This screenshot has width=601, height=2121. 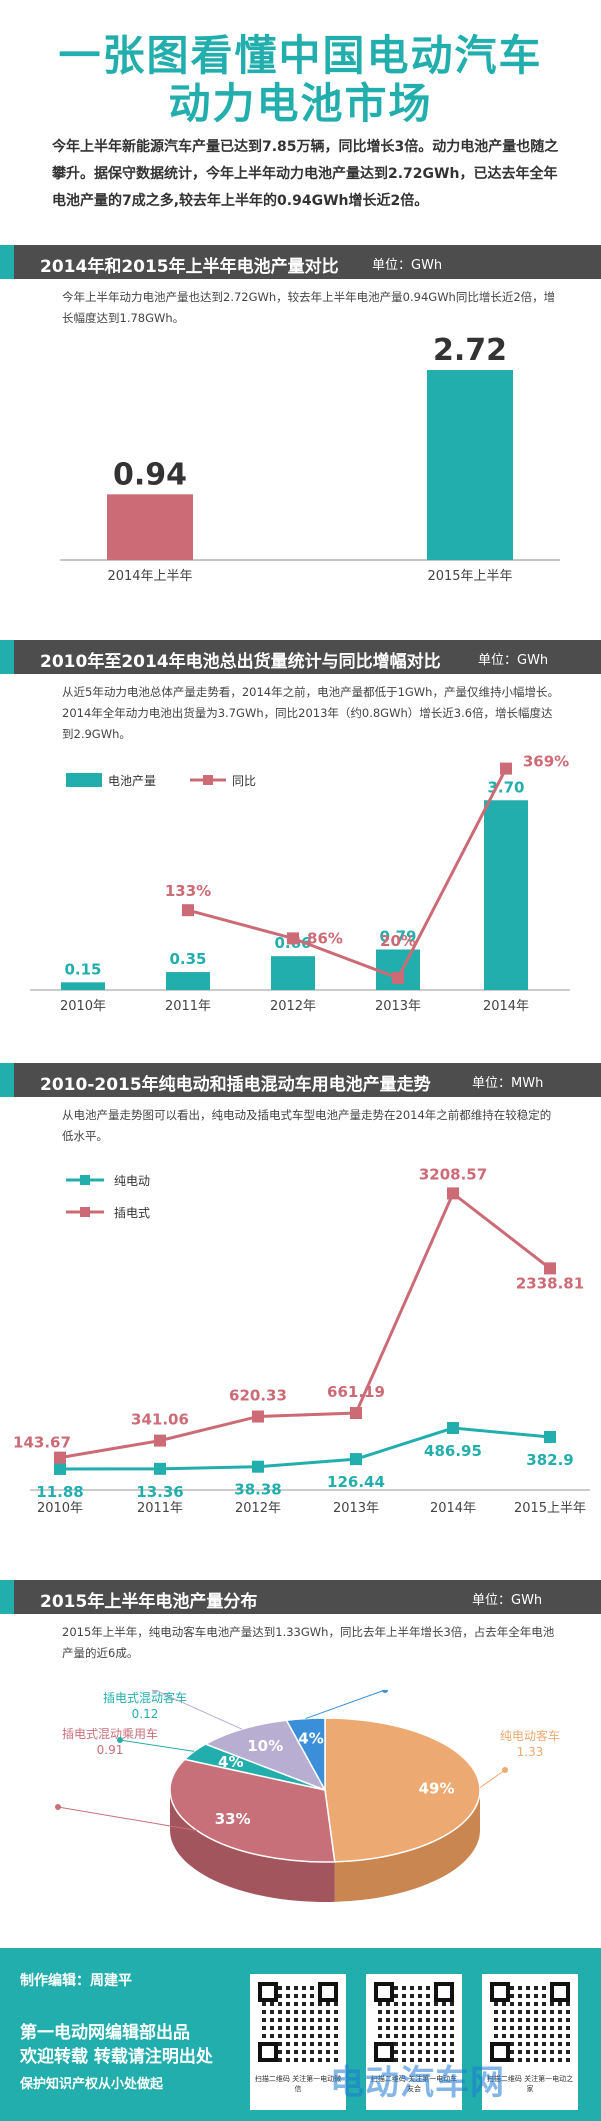 I want to click on data-label: 0.35, so click(x=187, y=959).